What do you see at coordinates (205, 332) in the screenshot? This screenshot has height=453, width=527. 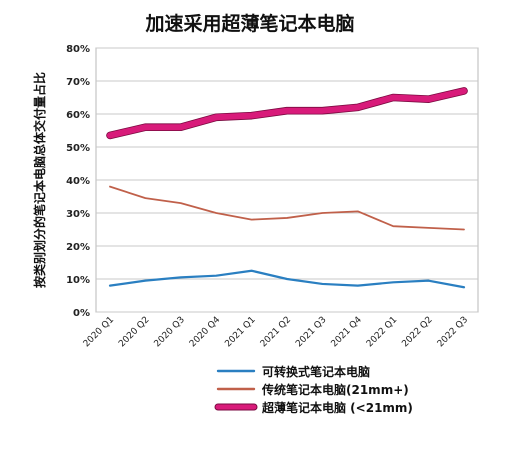 I see `x-tick-label: 2020 Q4` at bounding box center [205, 332].